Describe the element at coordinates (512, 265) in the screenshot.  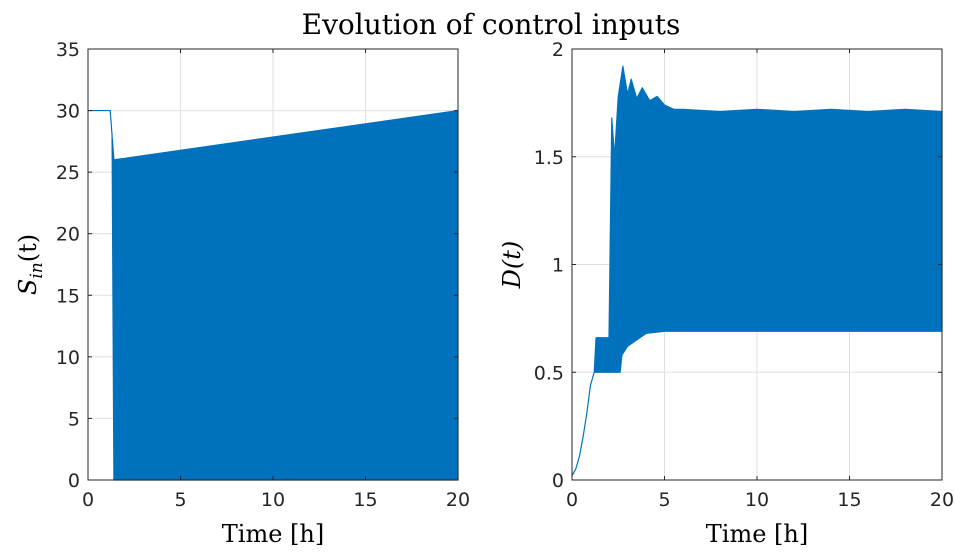
I see `y-axis-label: D(t)` at that location.